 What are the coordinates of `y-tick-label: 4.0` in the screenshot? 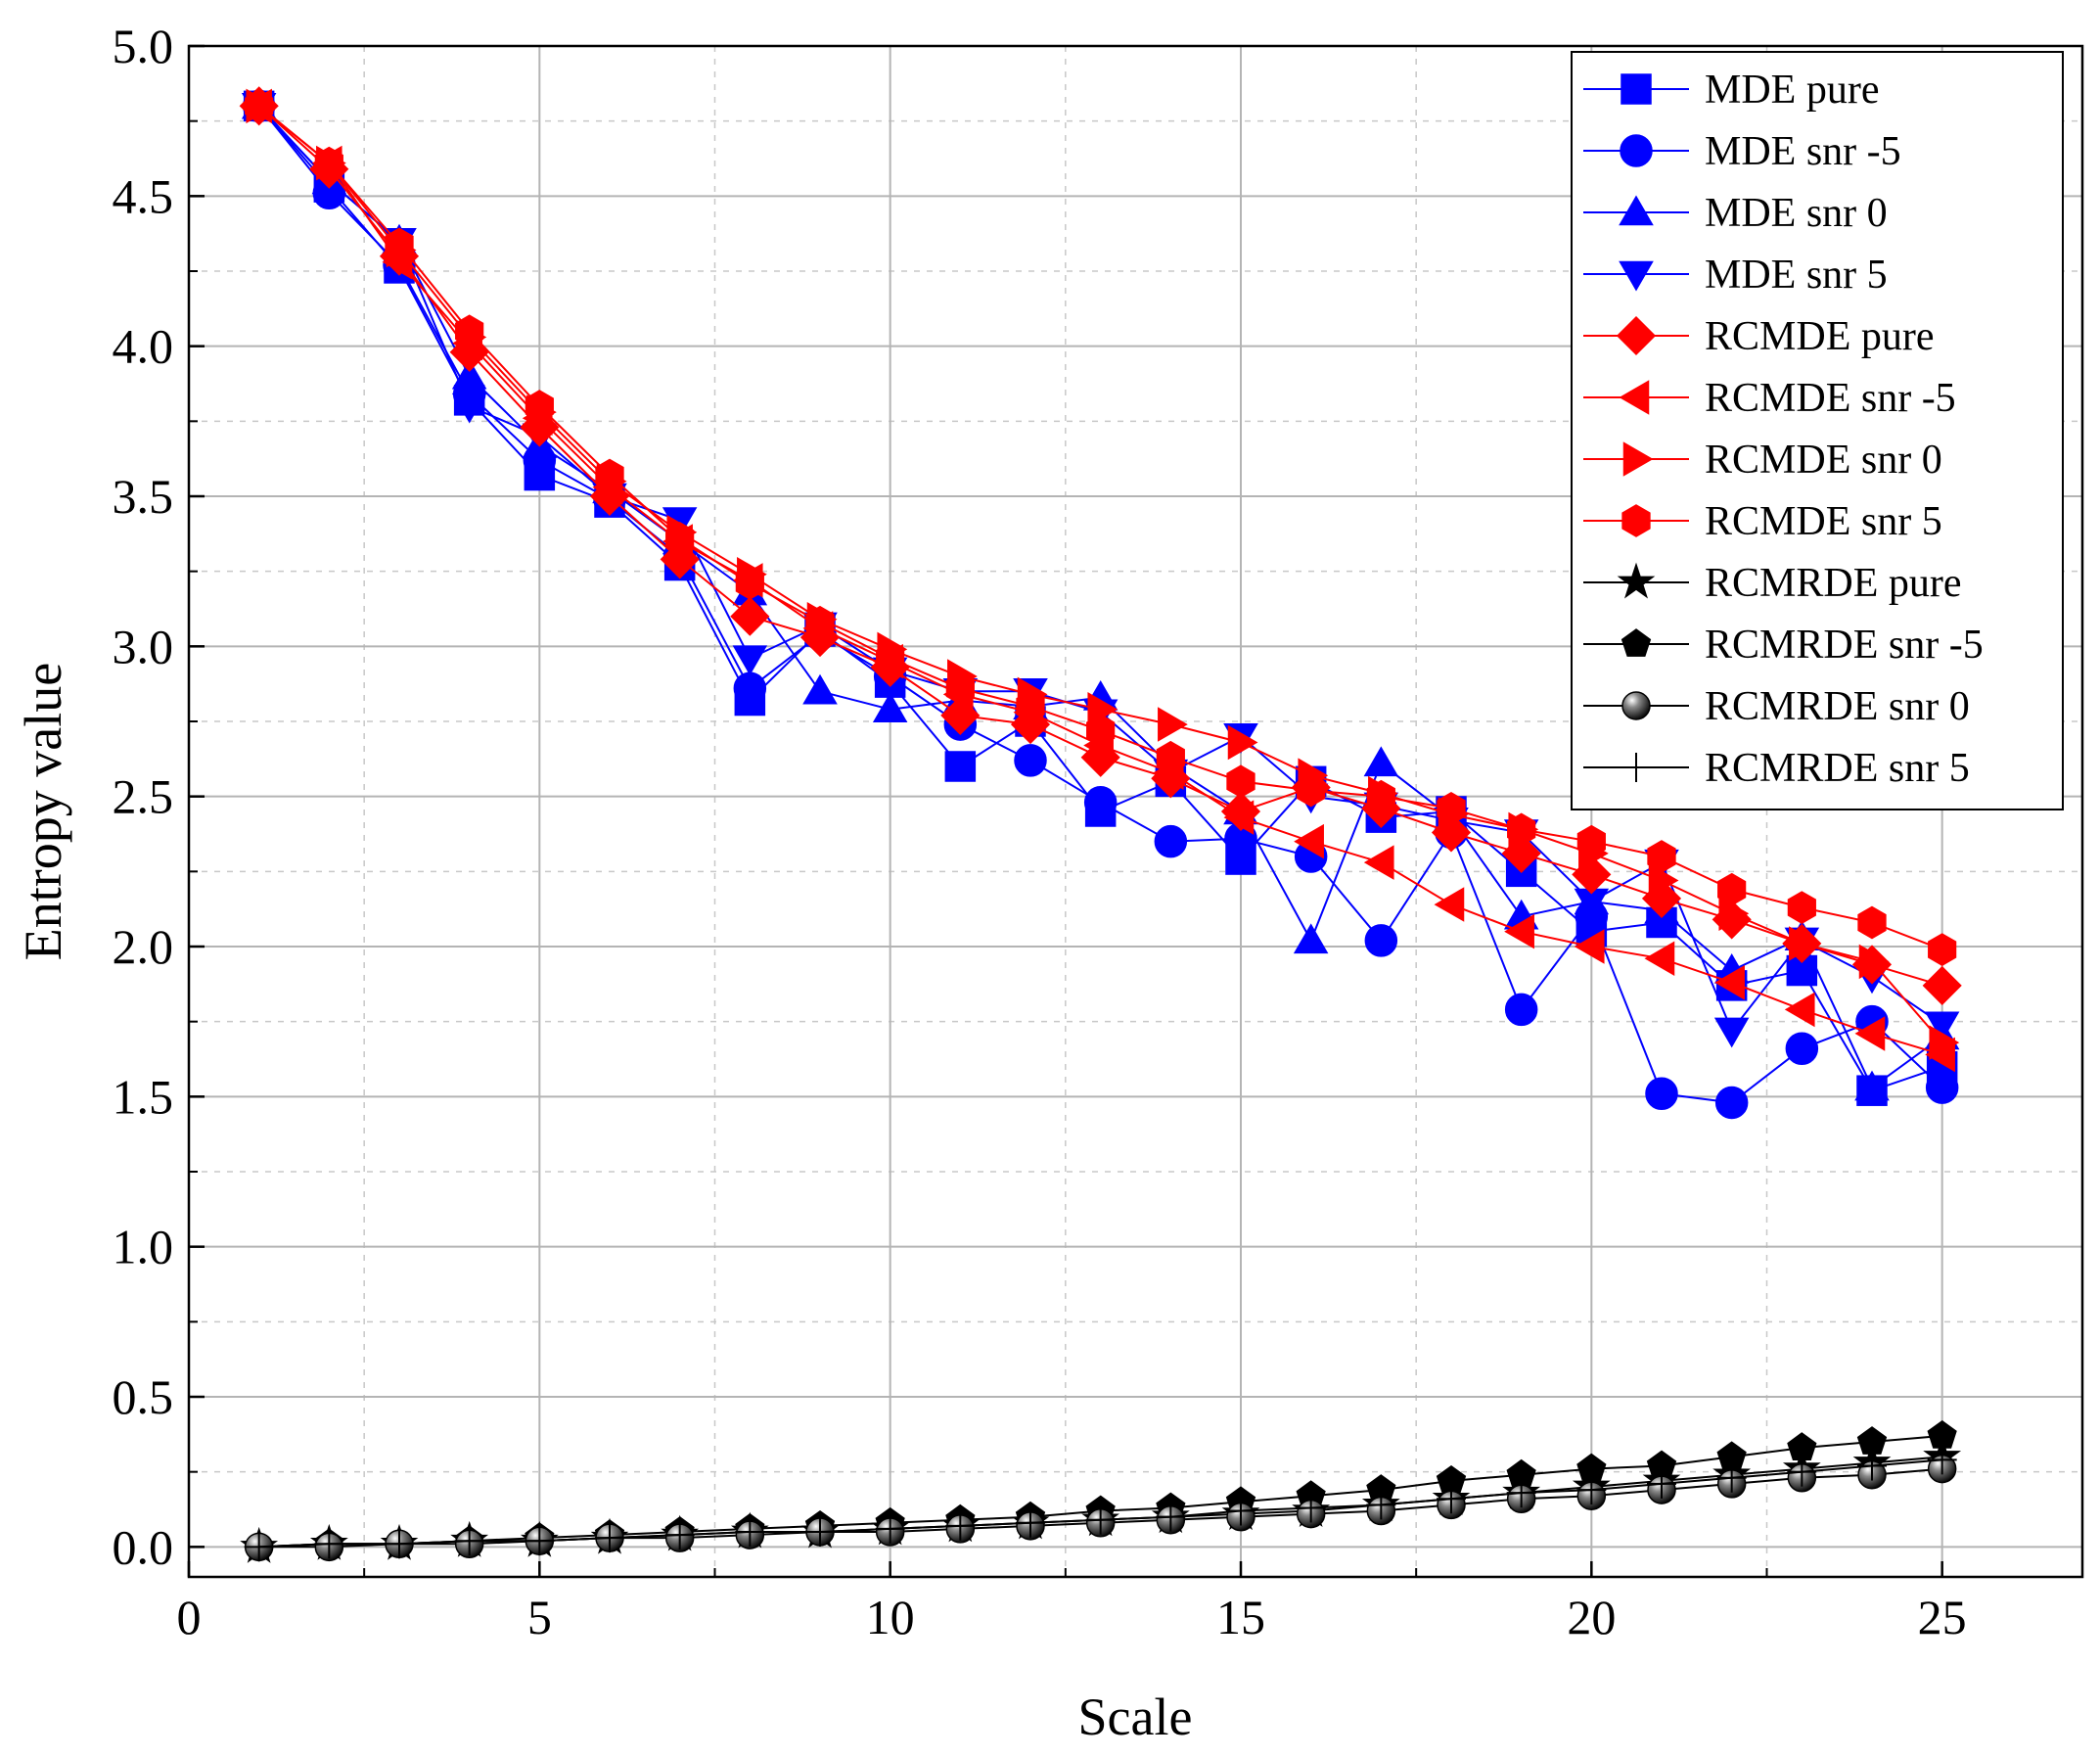 It's located at (143, 346).